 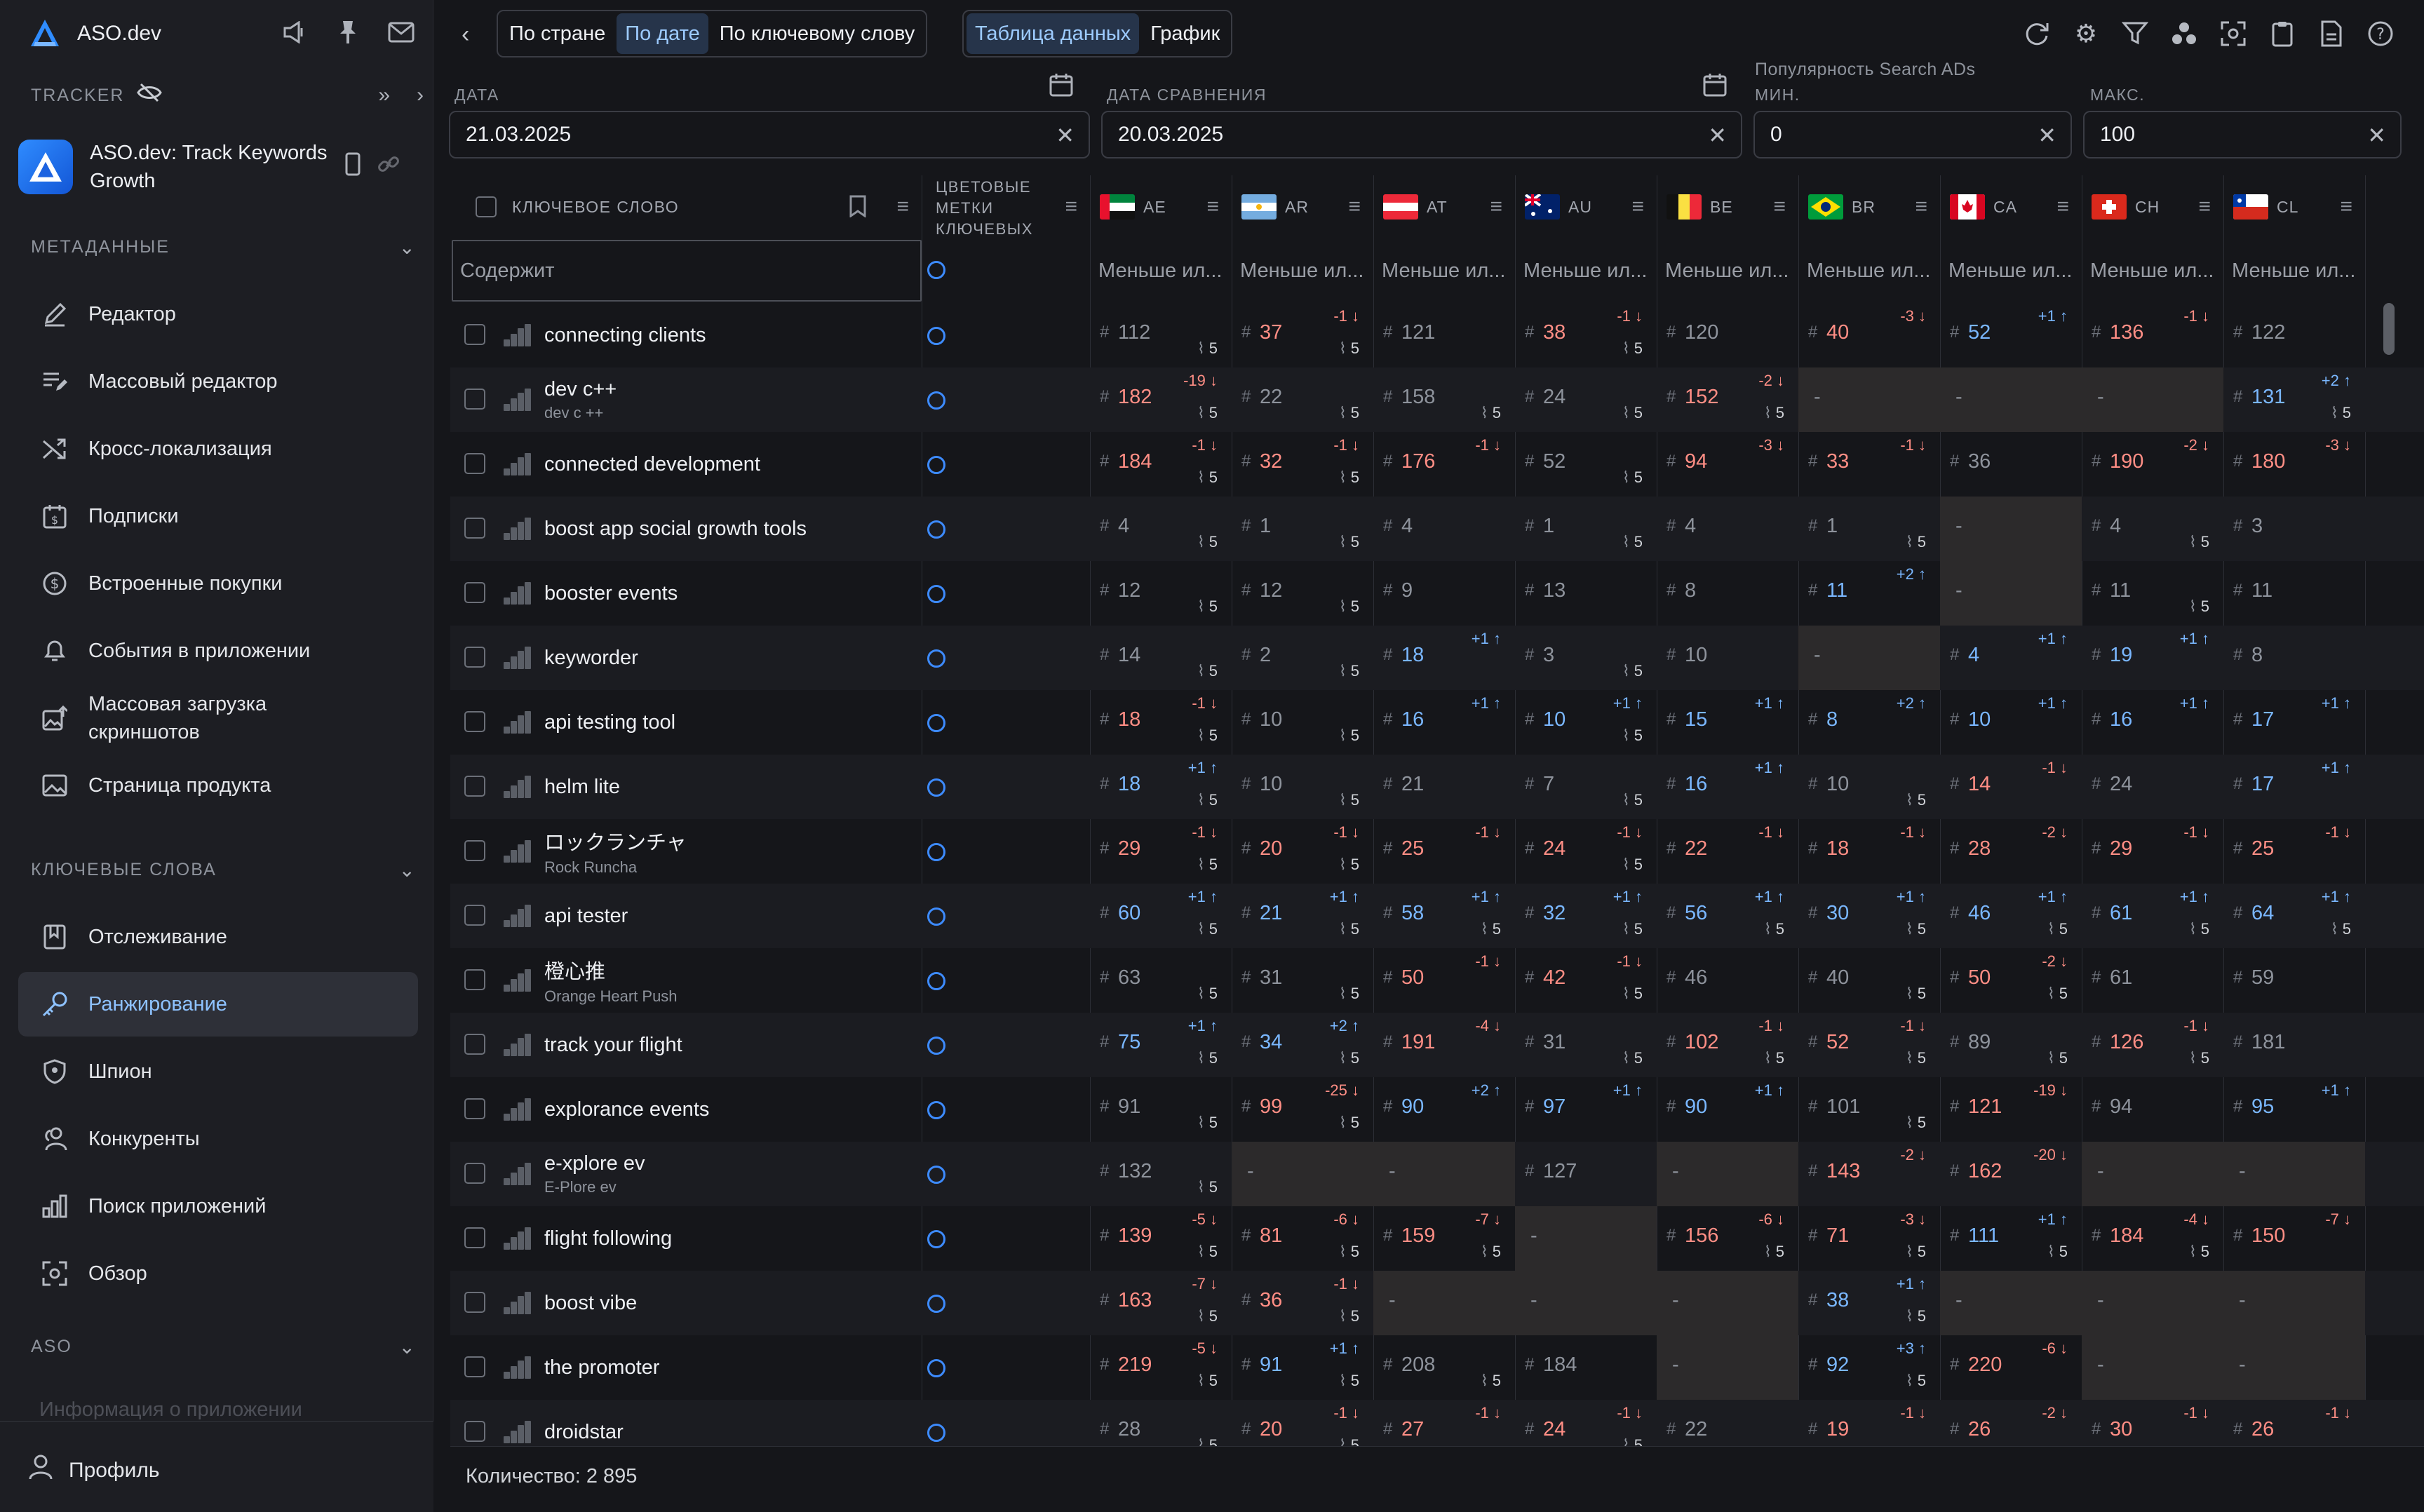 What do you see at coordinates (662, 33) in the screenshot?
I see `tab-by-date: По дате` at bounding box center [662, 33].